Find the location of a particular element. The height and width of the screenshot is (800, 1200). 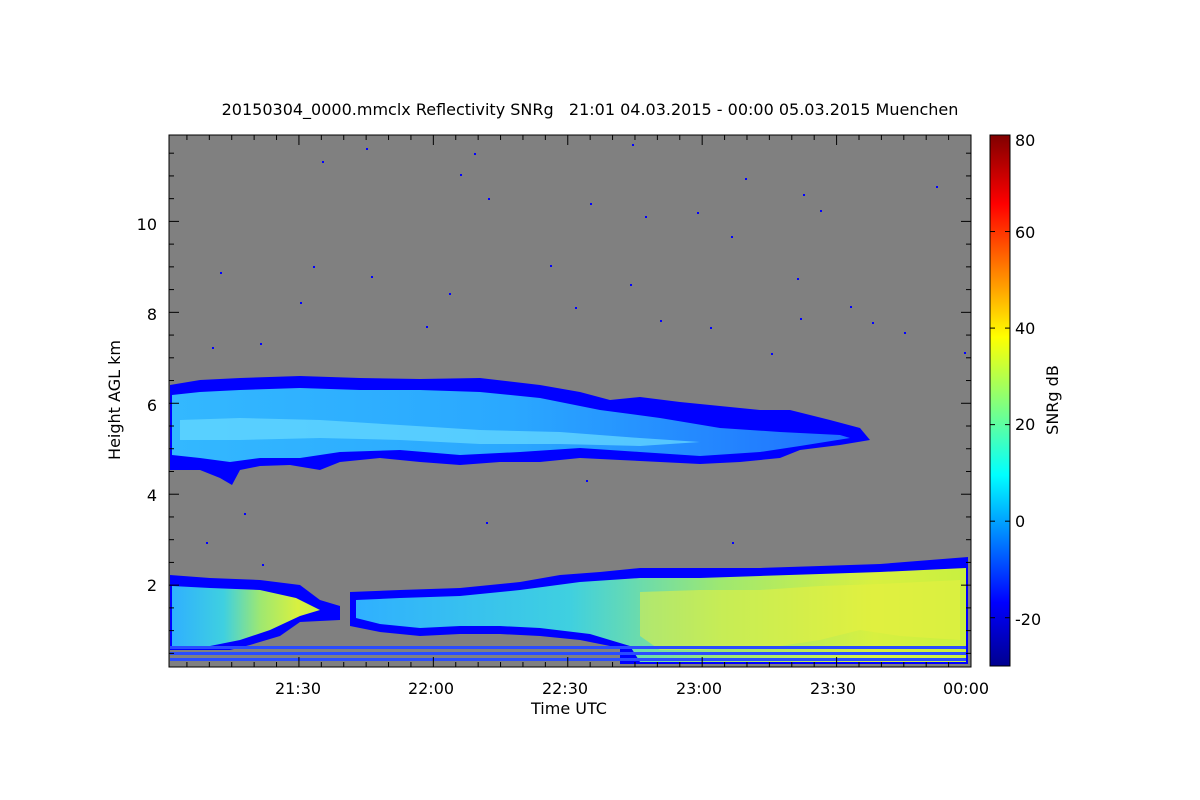

colorbar-tick-label-0: 0 is located at coordinates (1020, 521).